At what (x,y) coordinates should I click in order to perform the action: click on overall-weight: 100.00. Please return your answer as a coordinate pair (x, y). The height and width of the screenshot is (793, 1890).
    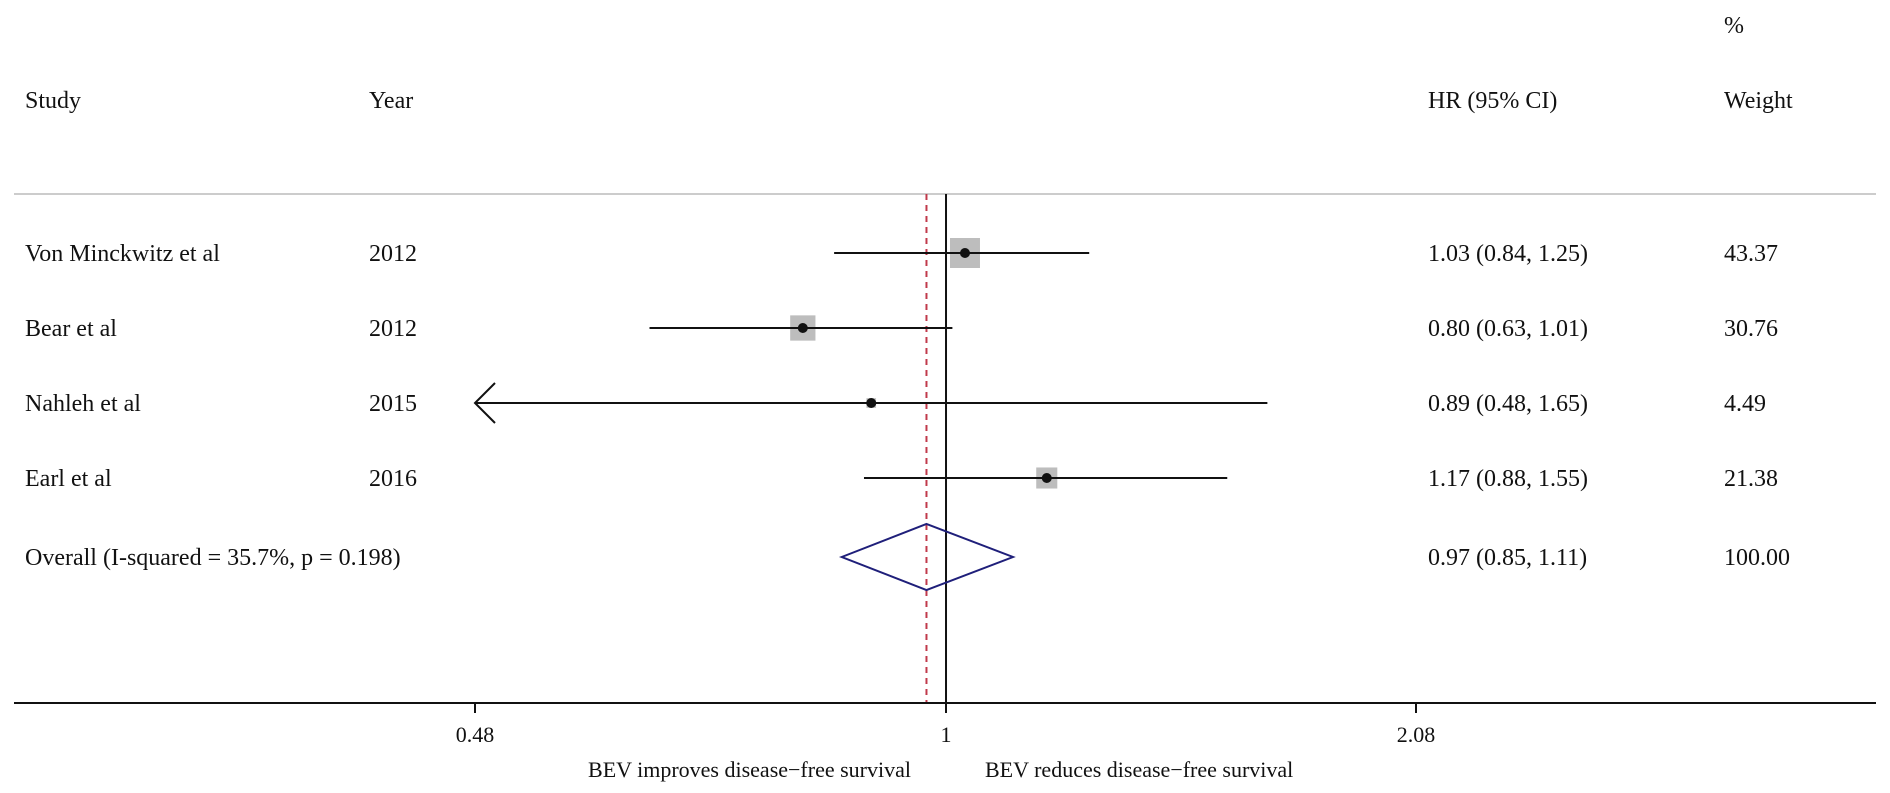
    Looking at the image, I should click on (1757, 558).